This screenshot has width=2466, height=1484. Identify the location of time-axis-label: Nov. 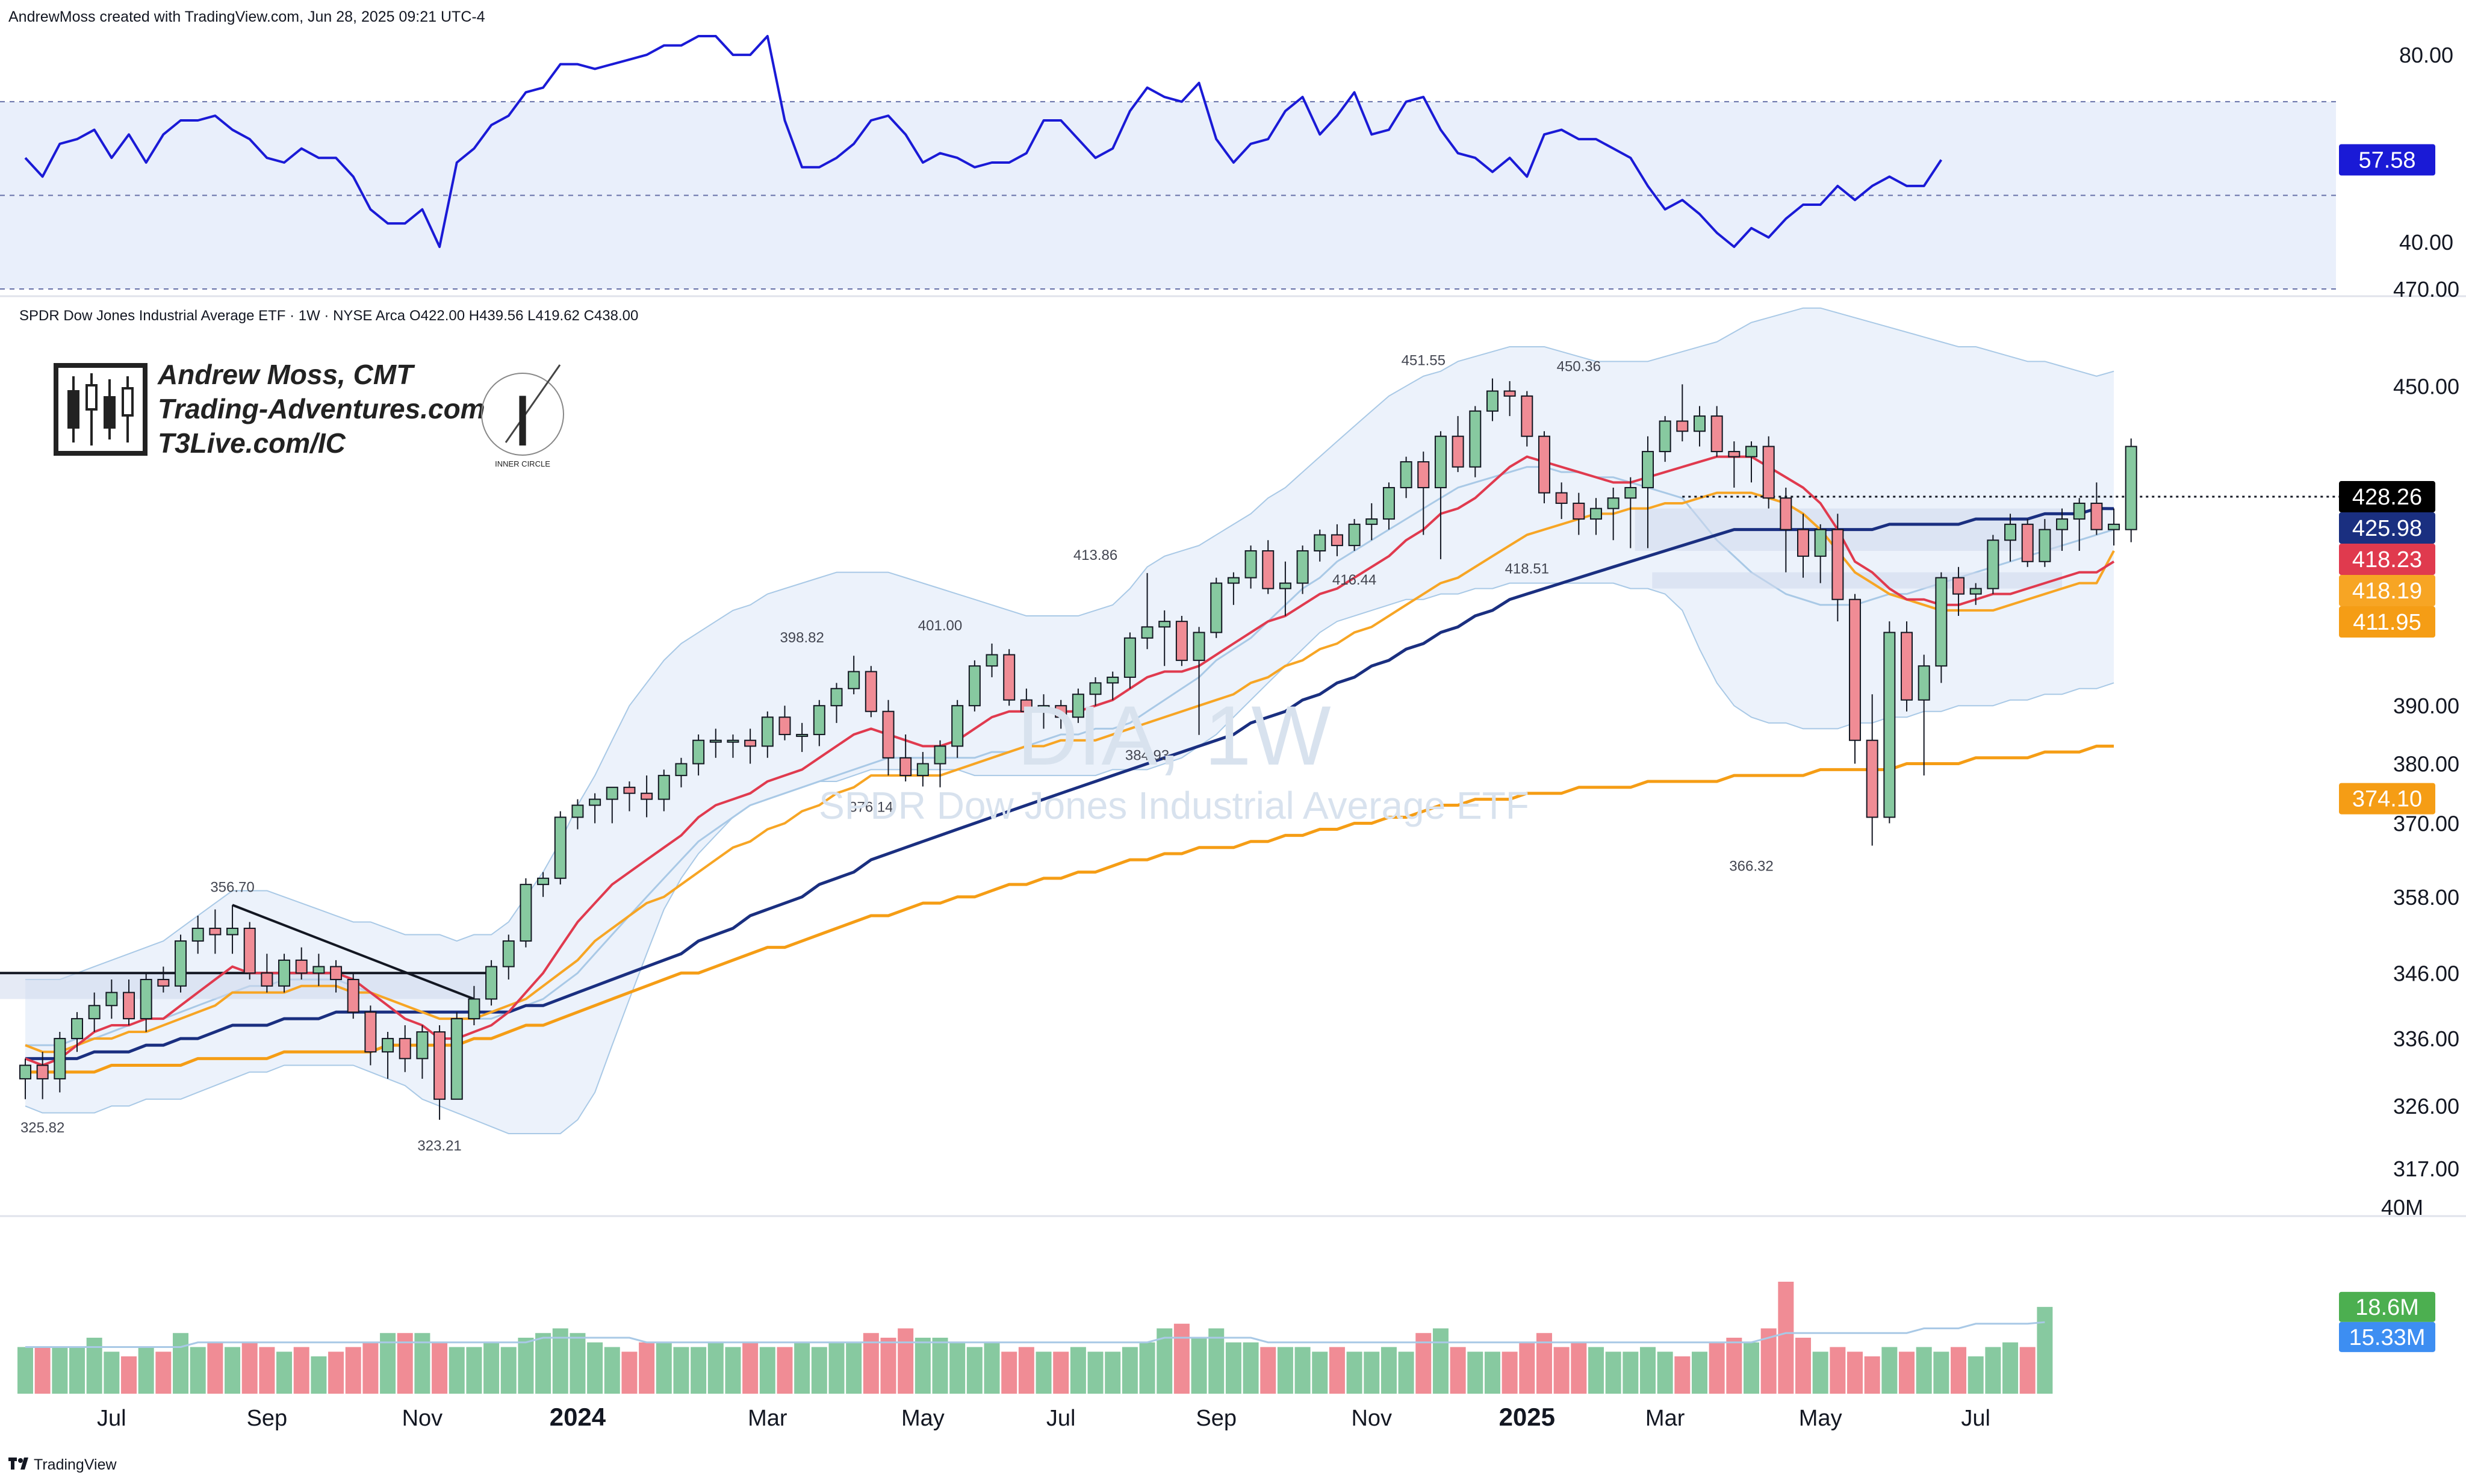
(422, 1418).